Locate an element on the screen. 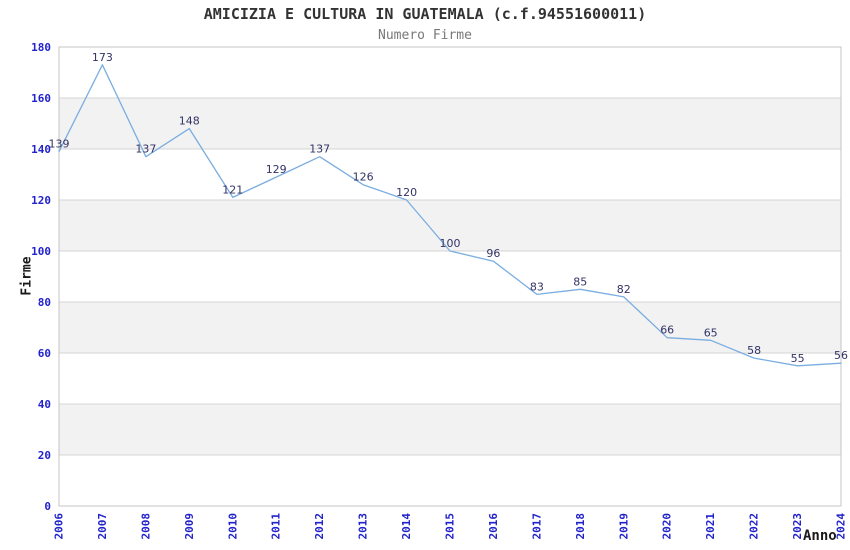 This screenshot has width=850, height=550. data-label: 148 is located at coordinates (189, 121).